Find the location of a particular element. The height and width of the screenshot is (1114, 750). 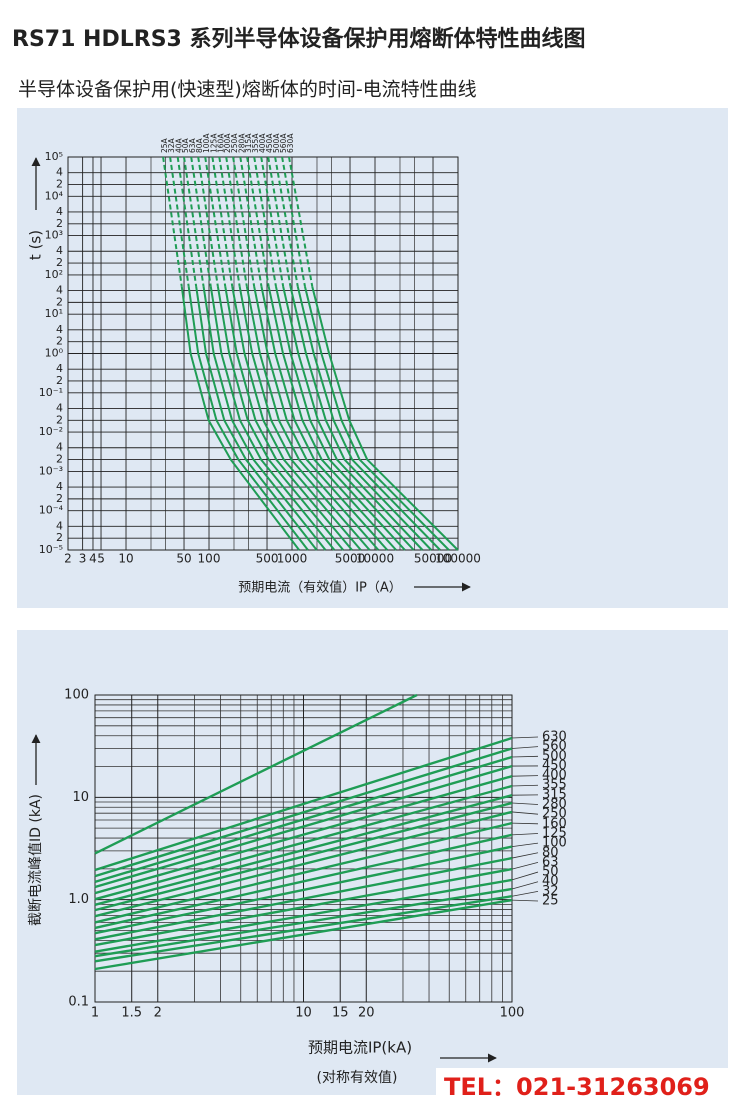

y-tick-label: 10 is located at coordinates (80, 797).